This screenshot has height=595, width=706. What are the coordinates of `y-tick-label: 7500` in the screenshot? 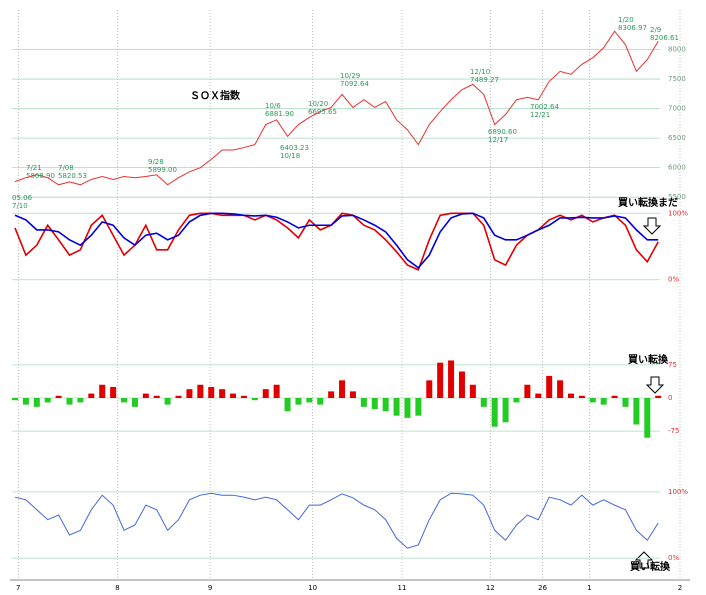 It's located at (677, 79).